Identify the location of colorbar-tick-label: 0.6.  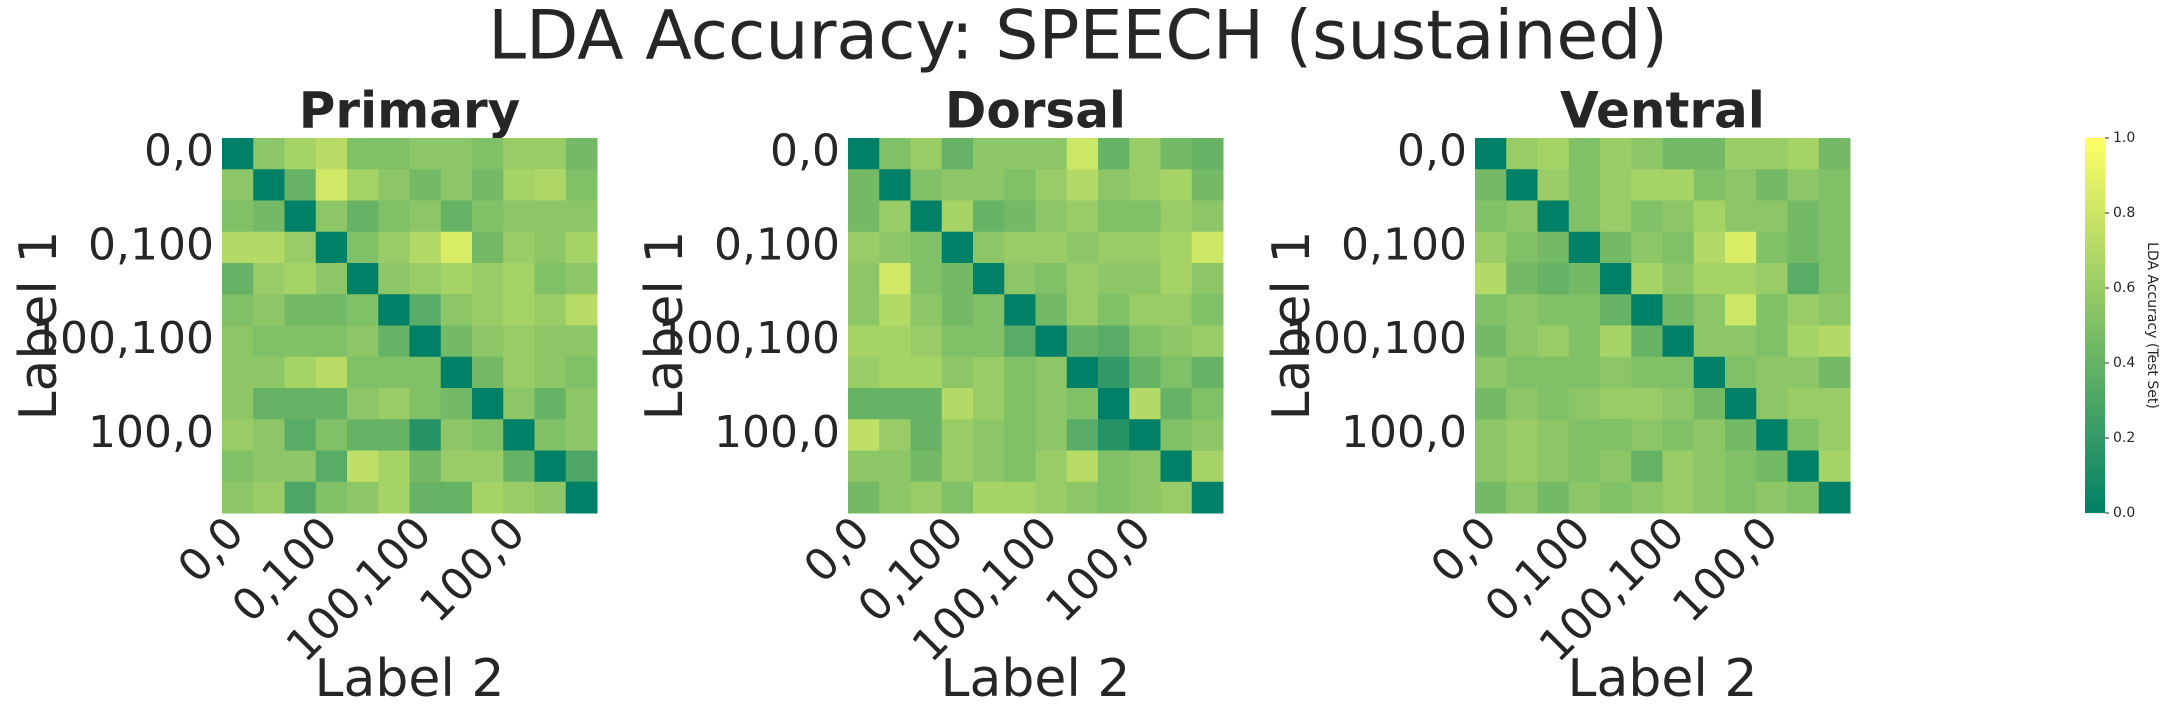
(2124, 288).